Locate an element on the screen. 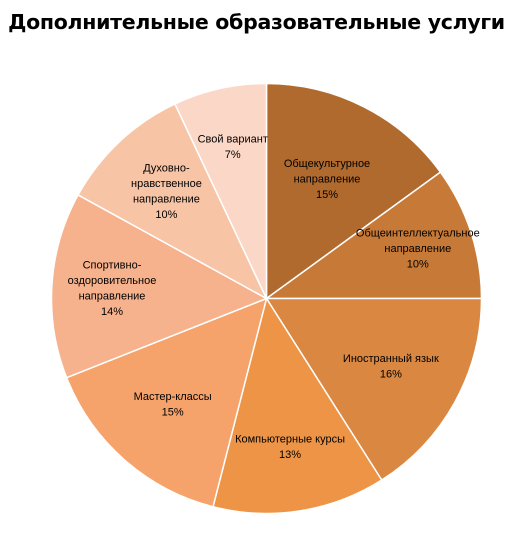 This screenshot has width=513, height=543. slice-label: Мастер-классы 15% is located at coordinates (173, 405).